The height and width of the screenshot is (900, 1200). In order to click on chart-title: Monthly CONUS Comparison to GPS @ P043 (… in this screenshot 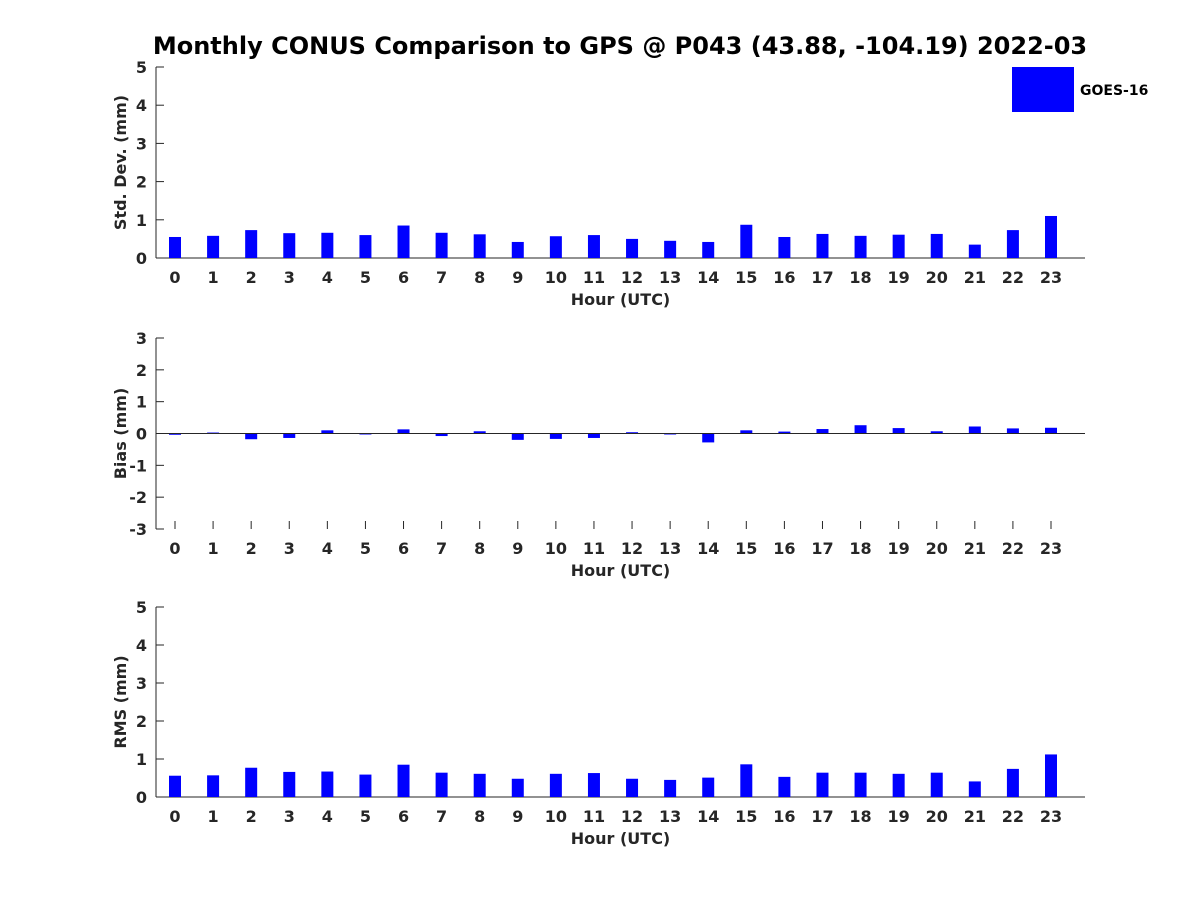, I will do `click(620, 46)`.